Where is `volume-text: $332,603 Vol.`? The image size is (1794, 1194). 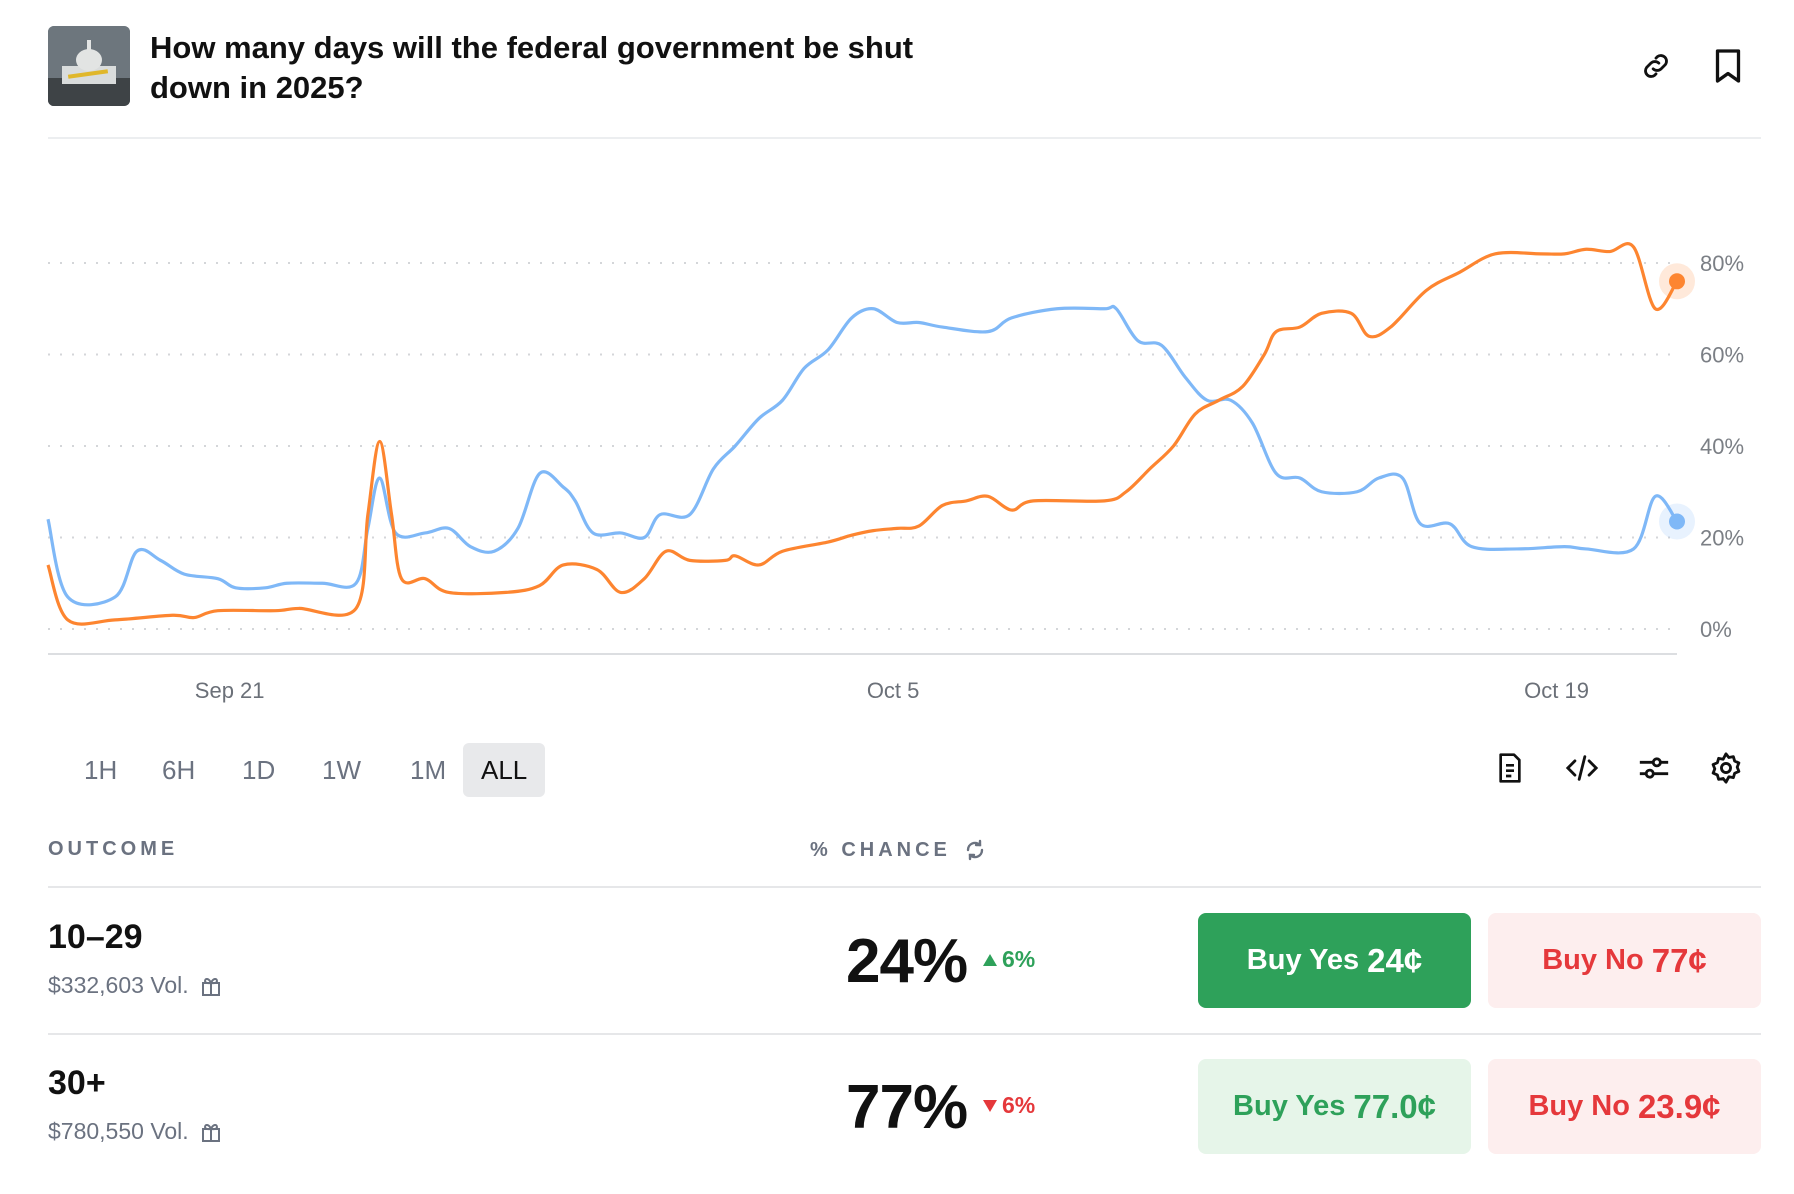
volume-text: $332,603 Vol. is located at coordinates (118, 985).